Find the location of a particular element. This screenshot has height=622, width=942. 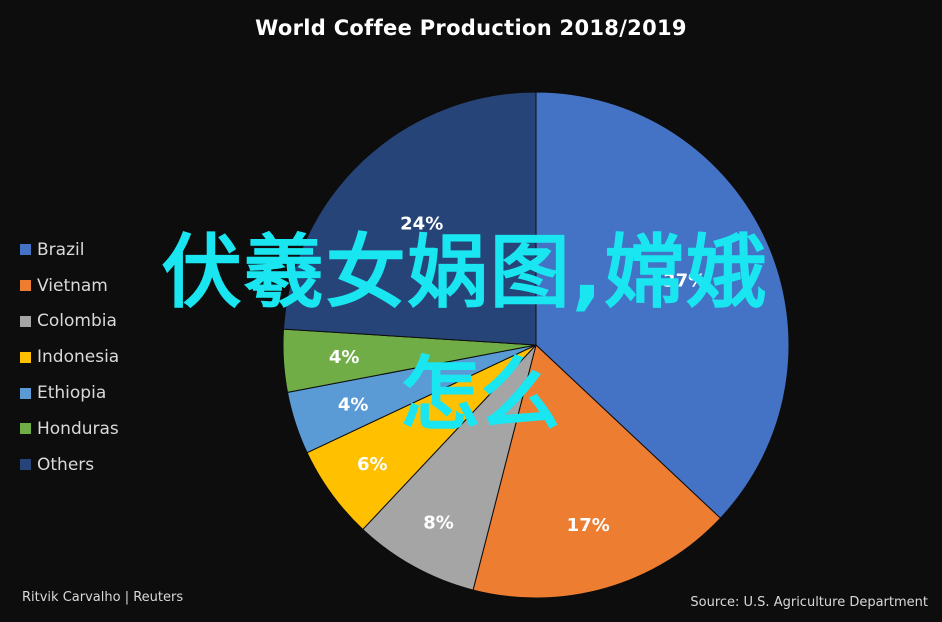

legend-item-indonesia: Indonesia is located at coordinates (69, 357).